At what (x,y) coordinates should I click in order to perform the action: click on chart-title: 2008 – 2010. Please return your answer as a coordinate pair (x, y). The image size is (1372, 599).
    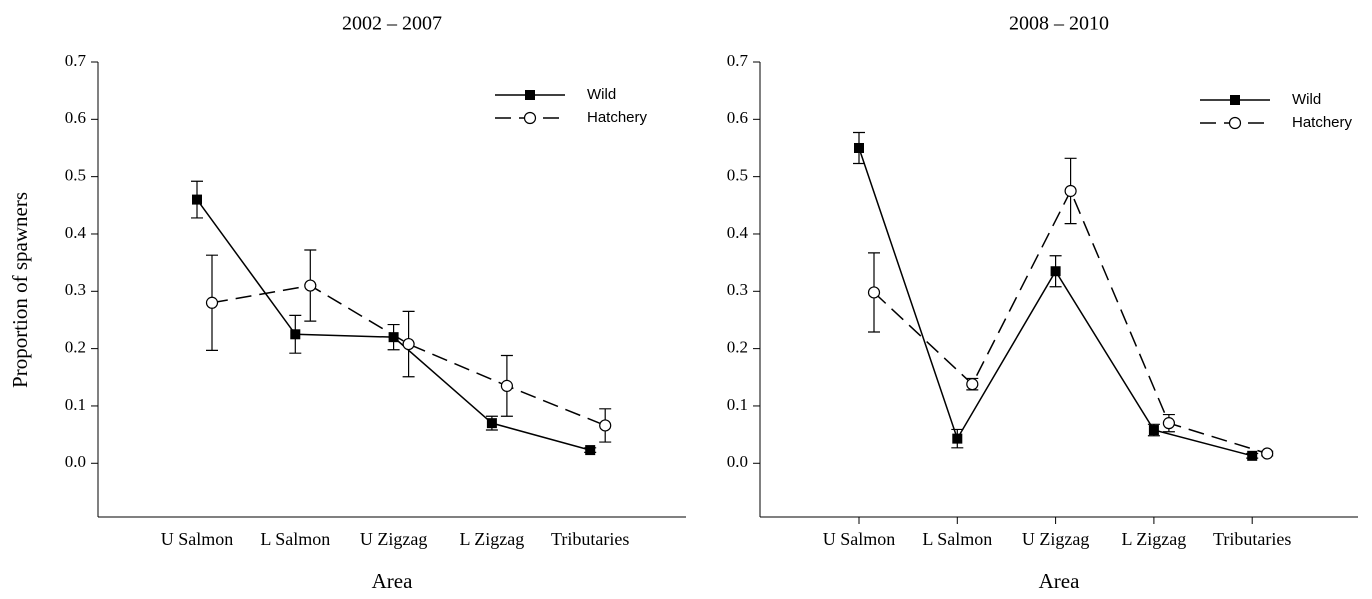
    Looking at the image, I should click on (1059, 24).